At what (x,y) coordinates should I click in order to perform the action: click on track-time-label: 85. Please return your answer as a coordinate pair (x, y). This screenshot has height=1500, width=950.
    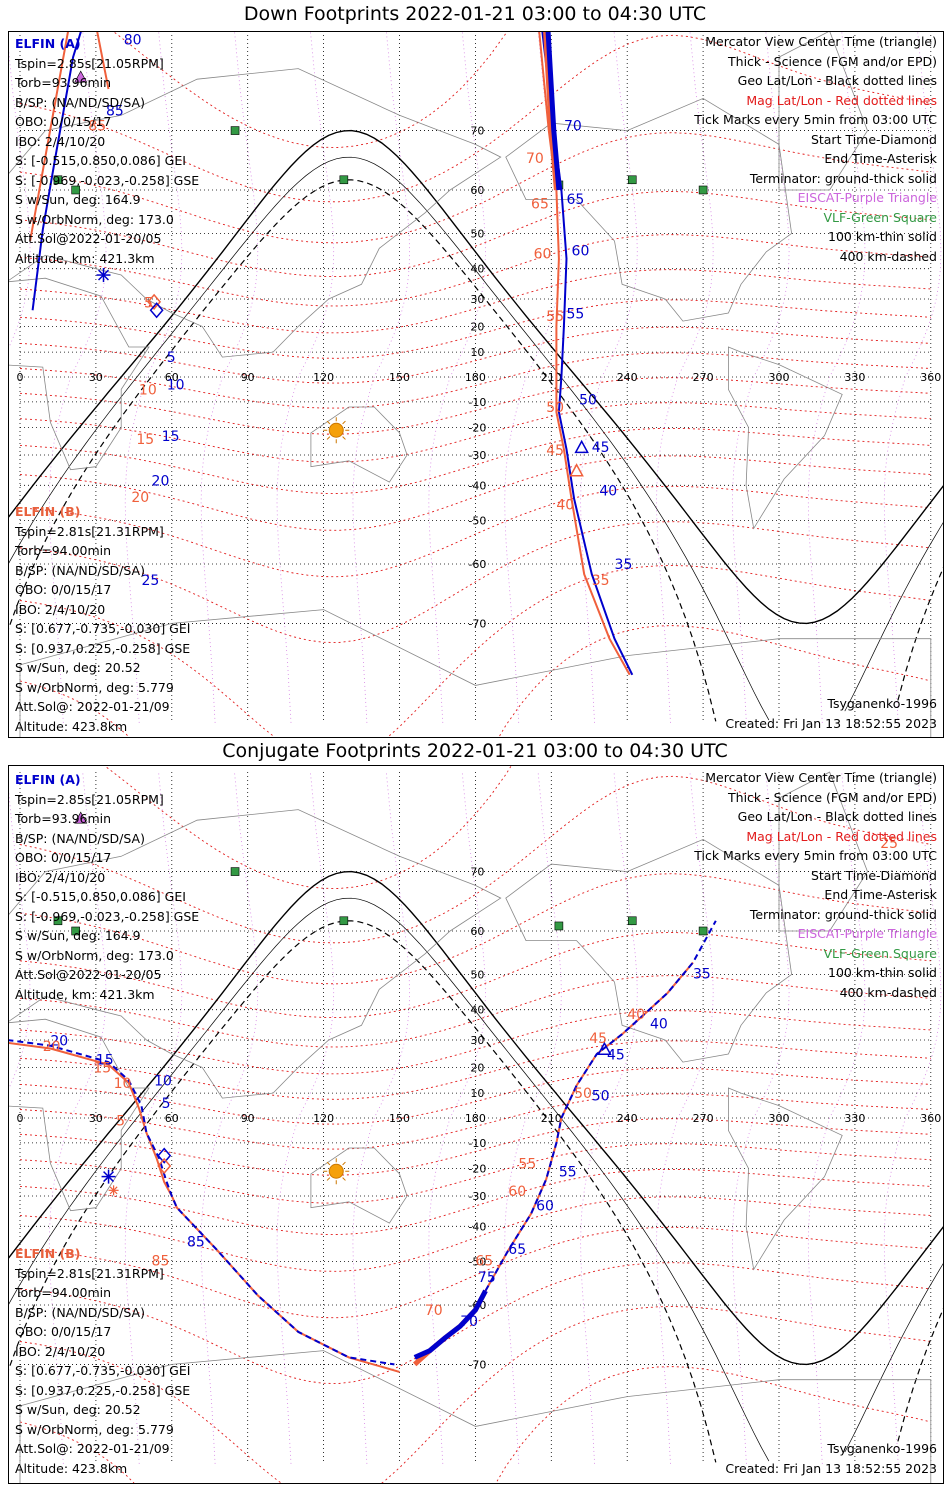
    Looking at the image, I should click on (161, 1261).